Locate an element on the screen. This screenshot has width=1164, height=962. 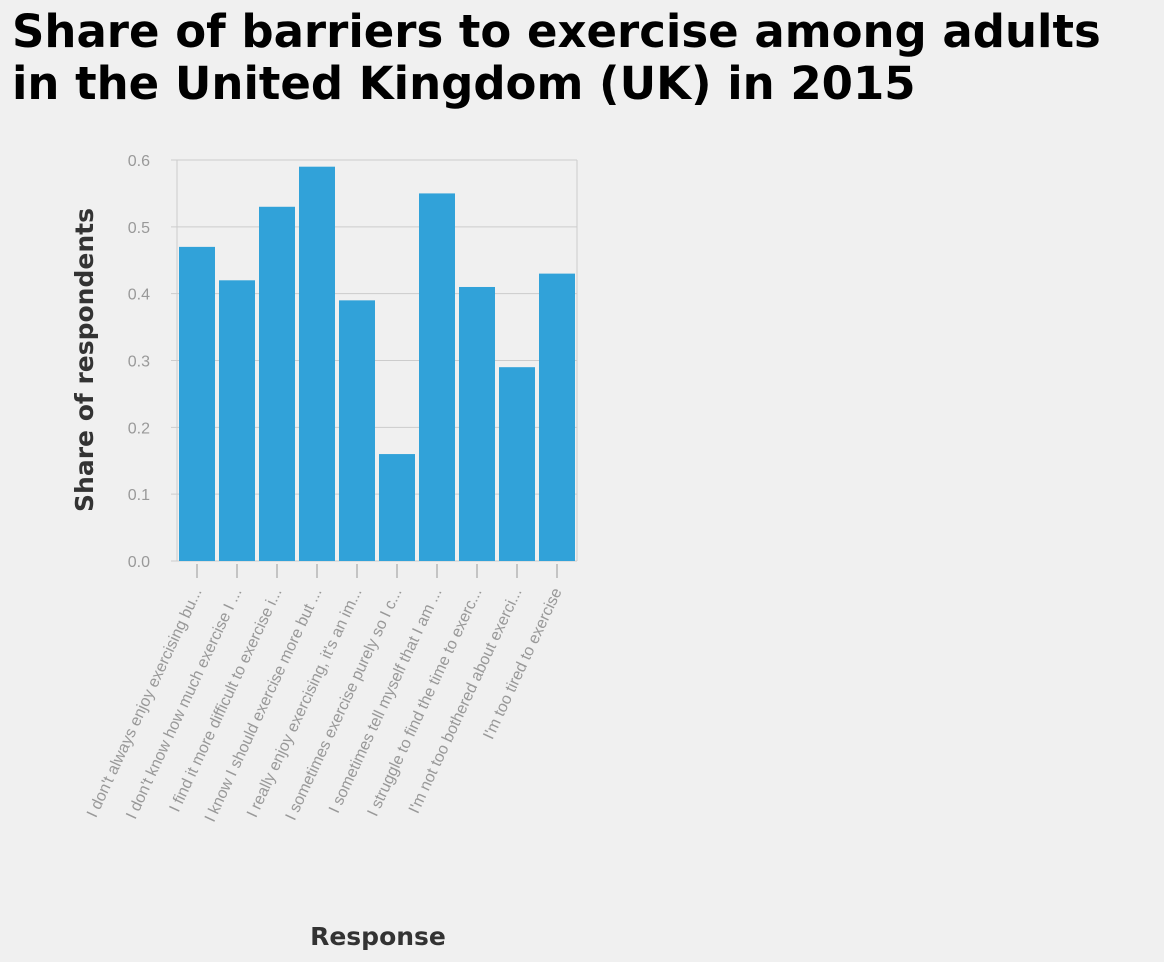
y-axis-title: Share of respondents is located at coordinates (84, 360).